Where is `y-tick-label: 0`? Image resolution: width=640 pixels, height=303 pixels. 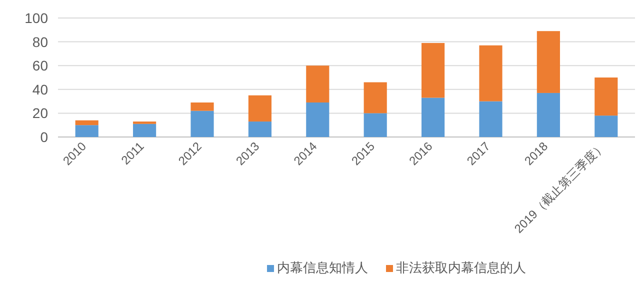 y-tick-label: 0 is located at coordinates (44, 137).